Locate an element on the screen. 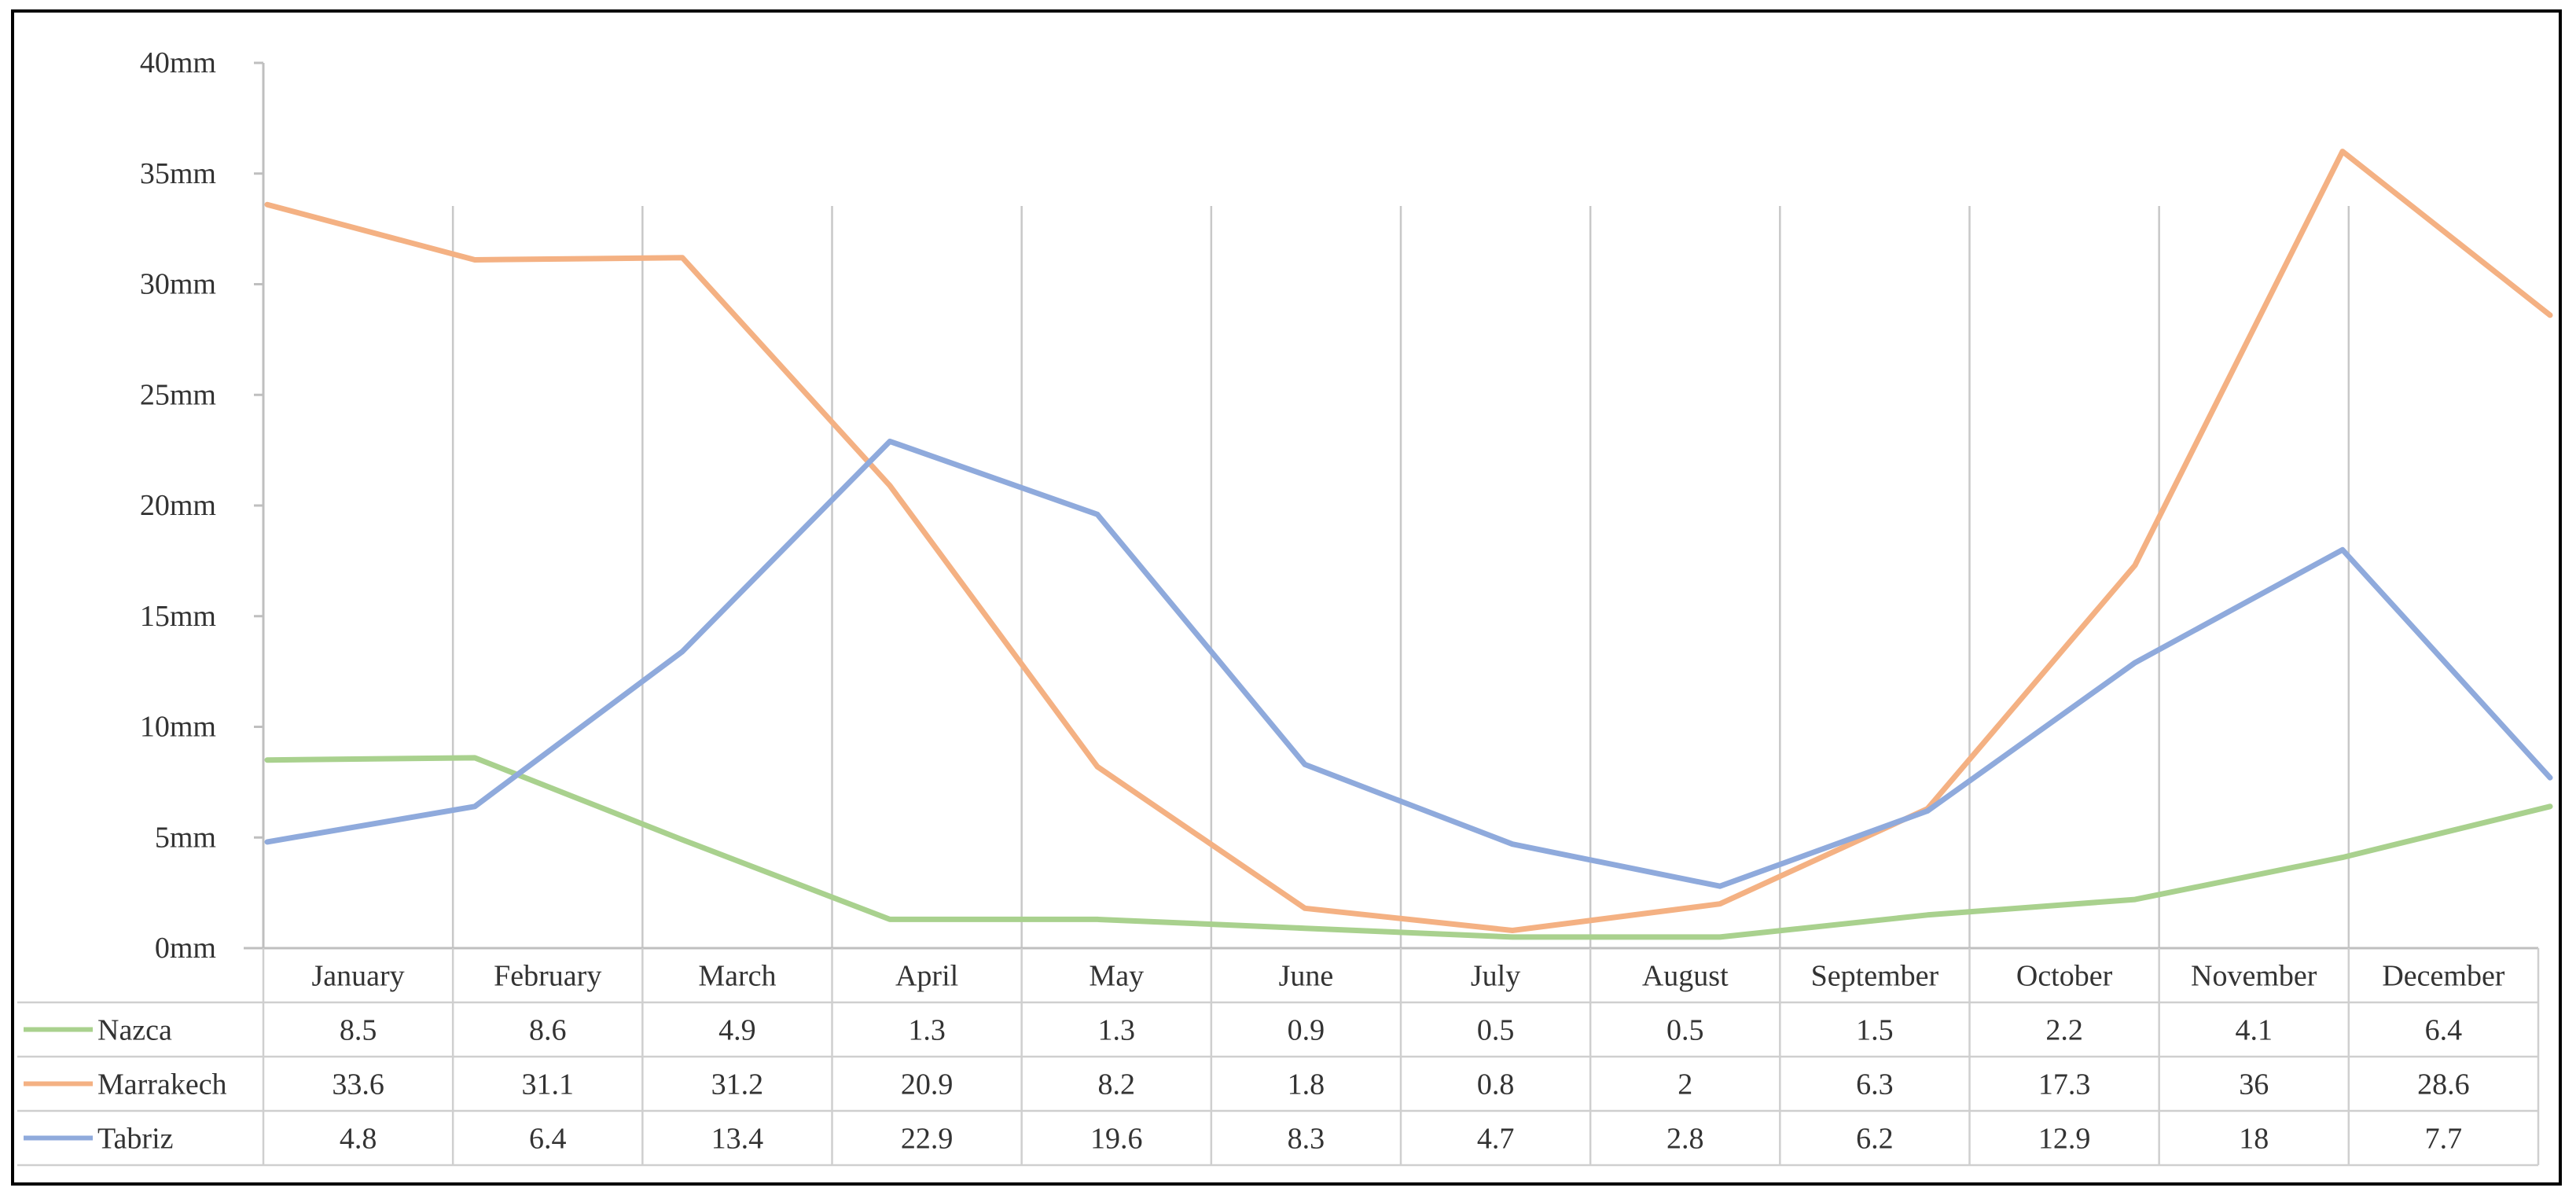  x-tick-label: September is located at coordinates (1875, 976).